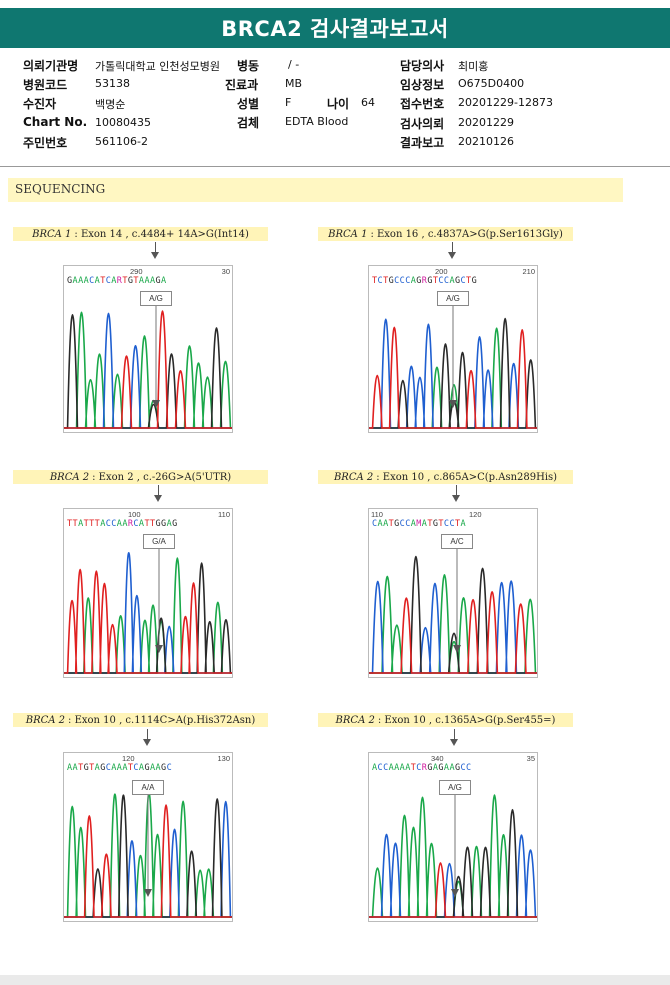  What do you see at coordinates (161, 234) in the screenshot?
I see `panel-1-variant: : Exon 14 , c.4484+ 14A>G(Int14)` at bounding box center [161, 234].